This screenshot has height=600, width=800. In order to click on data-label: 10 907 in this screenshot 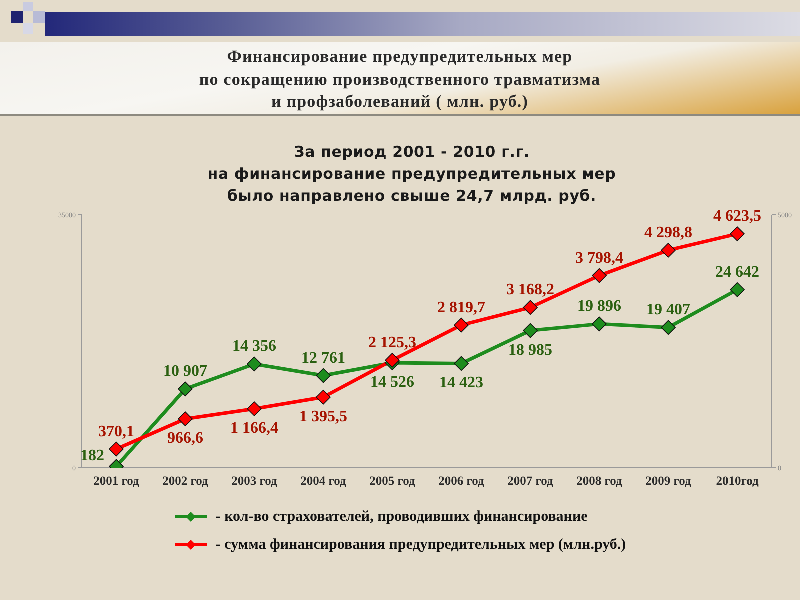, I will do `click(186, 371)`.